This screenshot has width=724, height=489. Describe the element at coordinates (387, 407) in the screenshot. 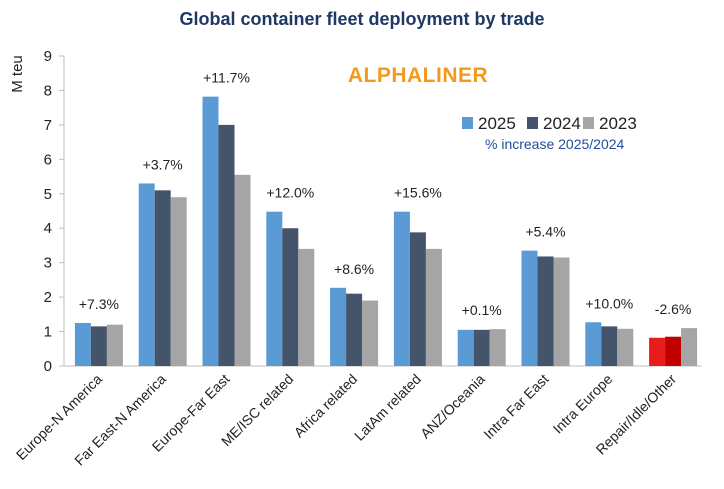

I see `category-label: LatAm related` at that location.